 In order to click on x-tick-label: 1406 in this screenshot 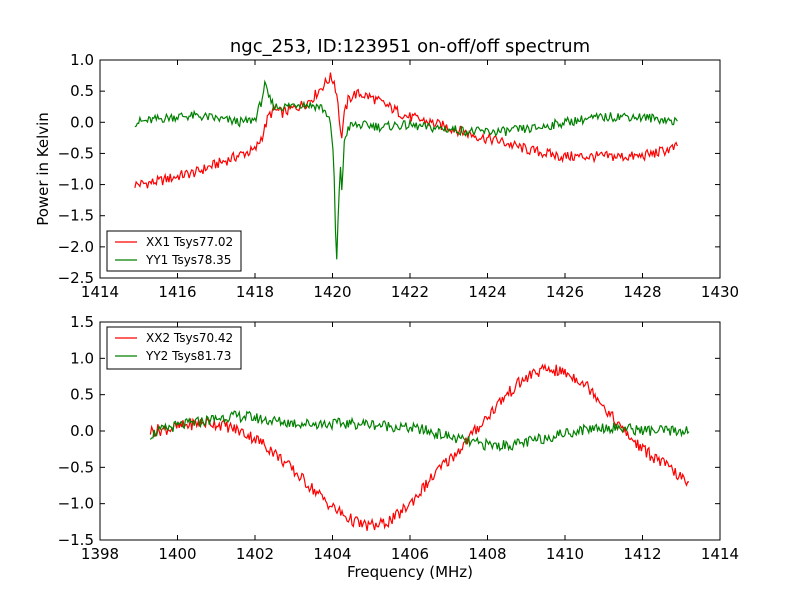, I will do `click(410, 554)`.